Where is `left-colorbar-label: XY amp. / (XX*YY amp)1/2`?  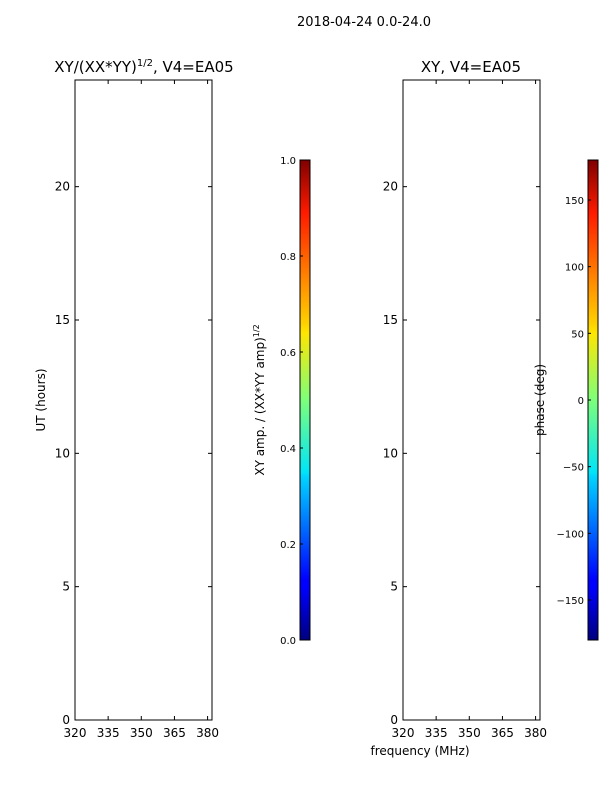
left-colorbar-label: XY amp. / (XX*YY amp)1/2 is located at coordinates (259, 399).